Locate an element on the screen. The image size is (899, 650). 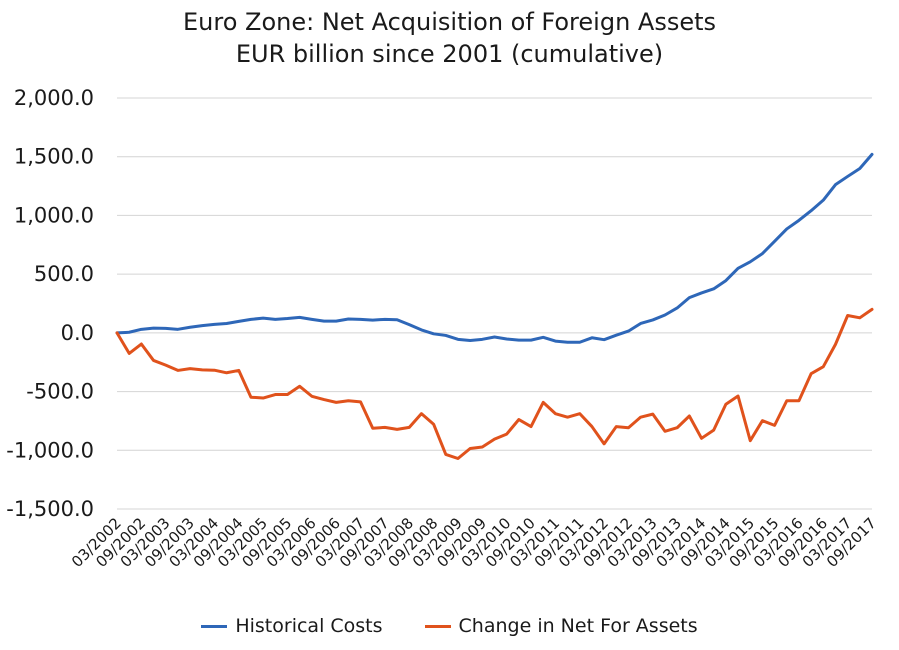
legend-swatch-change-in-net-for-assets is located at coordinates (437, 626).